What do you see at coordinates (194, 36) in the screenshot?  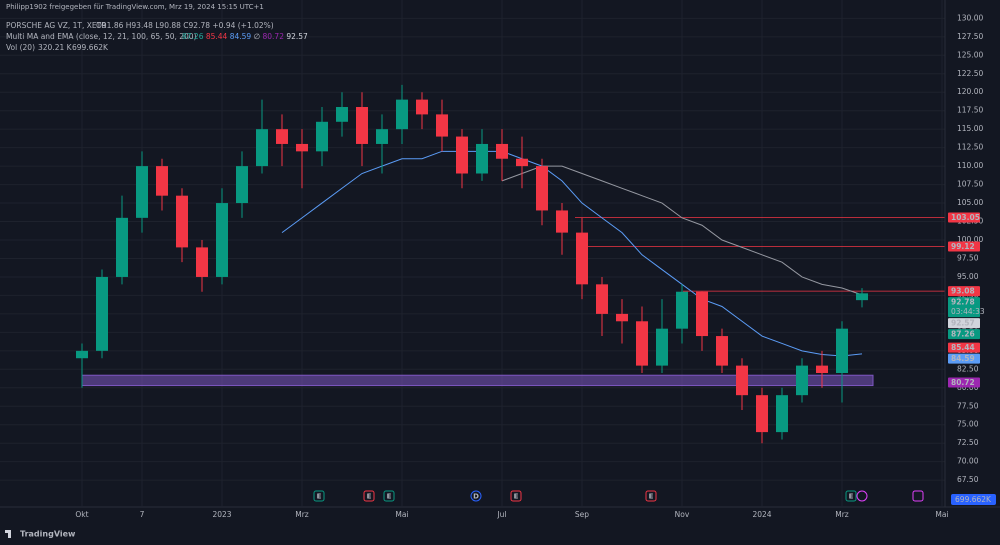 I see `indicator-value: 87.26` at bounding box center [194, 36].